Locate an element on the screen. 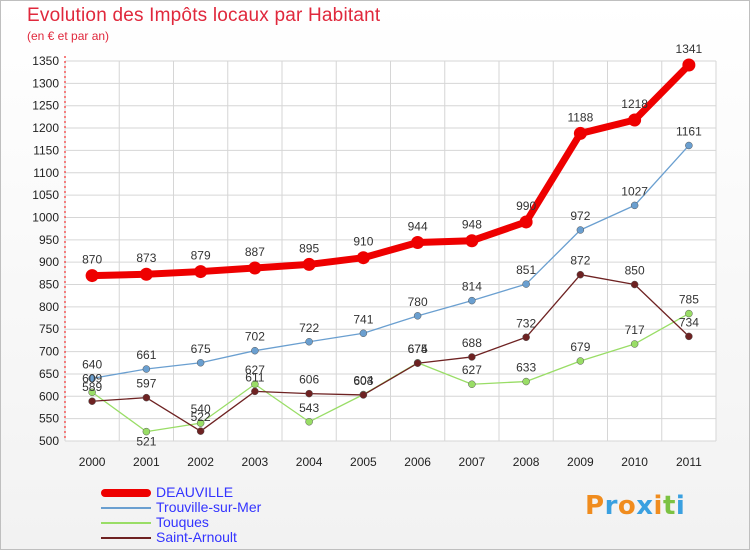  data-label: 702 is located at coordinates (255, 337).